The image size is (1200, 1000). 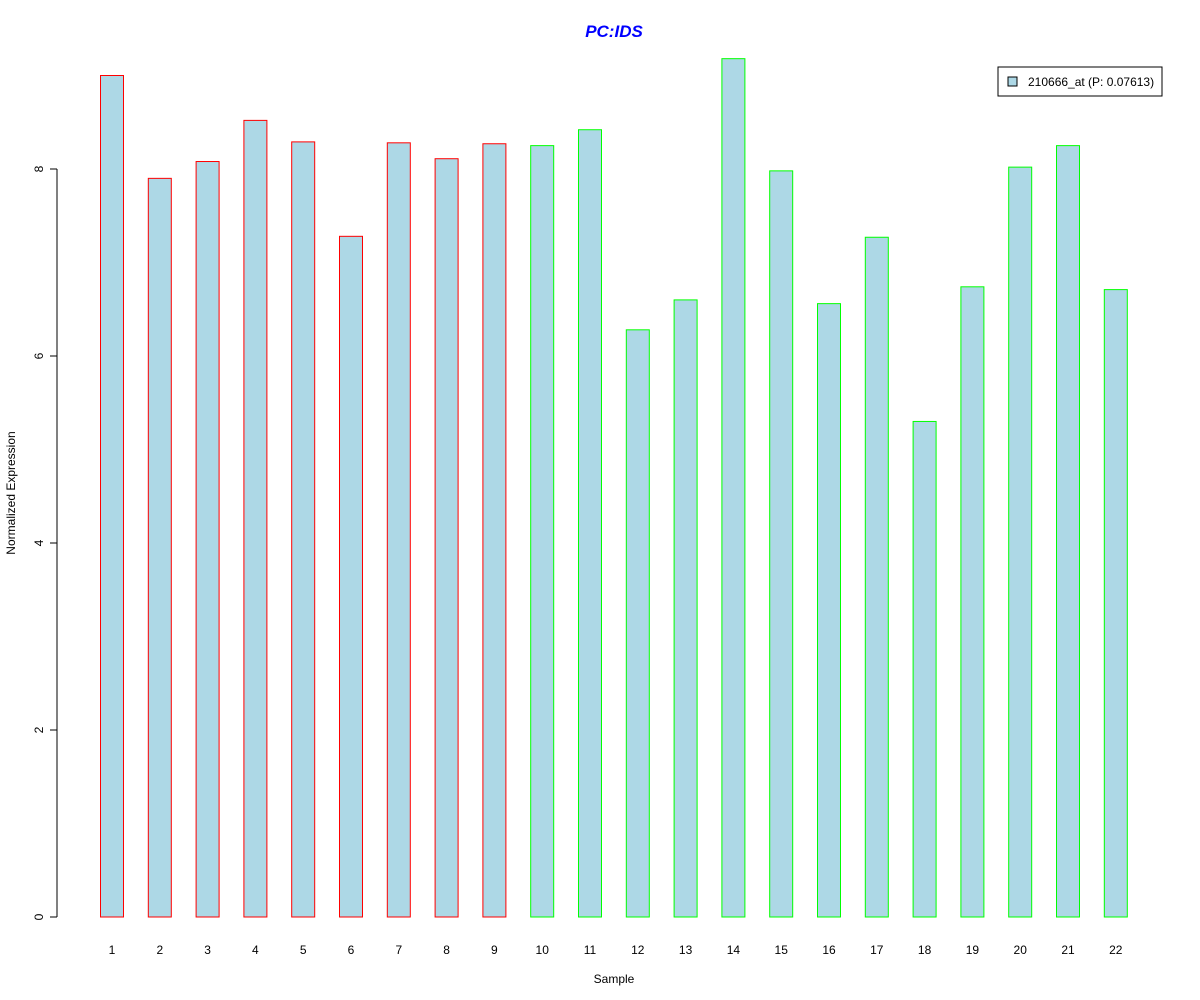 What do you see at coordinates (39, 168) in the screenshot?
I see `y-tick-label: 8` at bounding box center [39, 168].